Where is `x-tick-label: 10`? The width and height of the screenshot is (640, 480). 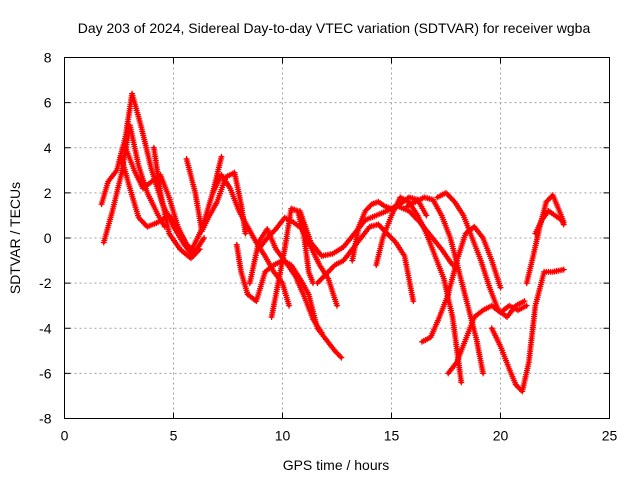
x-tick-label: 10 is located at coordinates (283, 436).